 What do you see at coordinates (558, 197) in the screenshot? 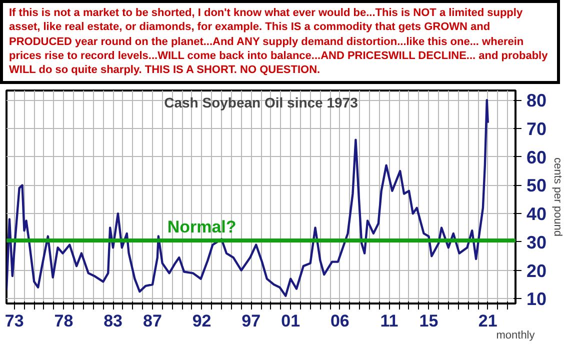
I see `y-axis-title: cents per pound` at bounding box center [558, 197].